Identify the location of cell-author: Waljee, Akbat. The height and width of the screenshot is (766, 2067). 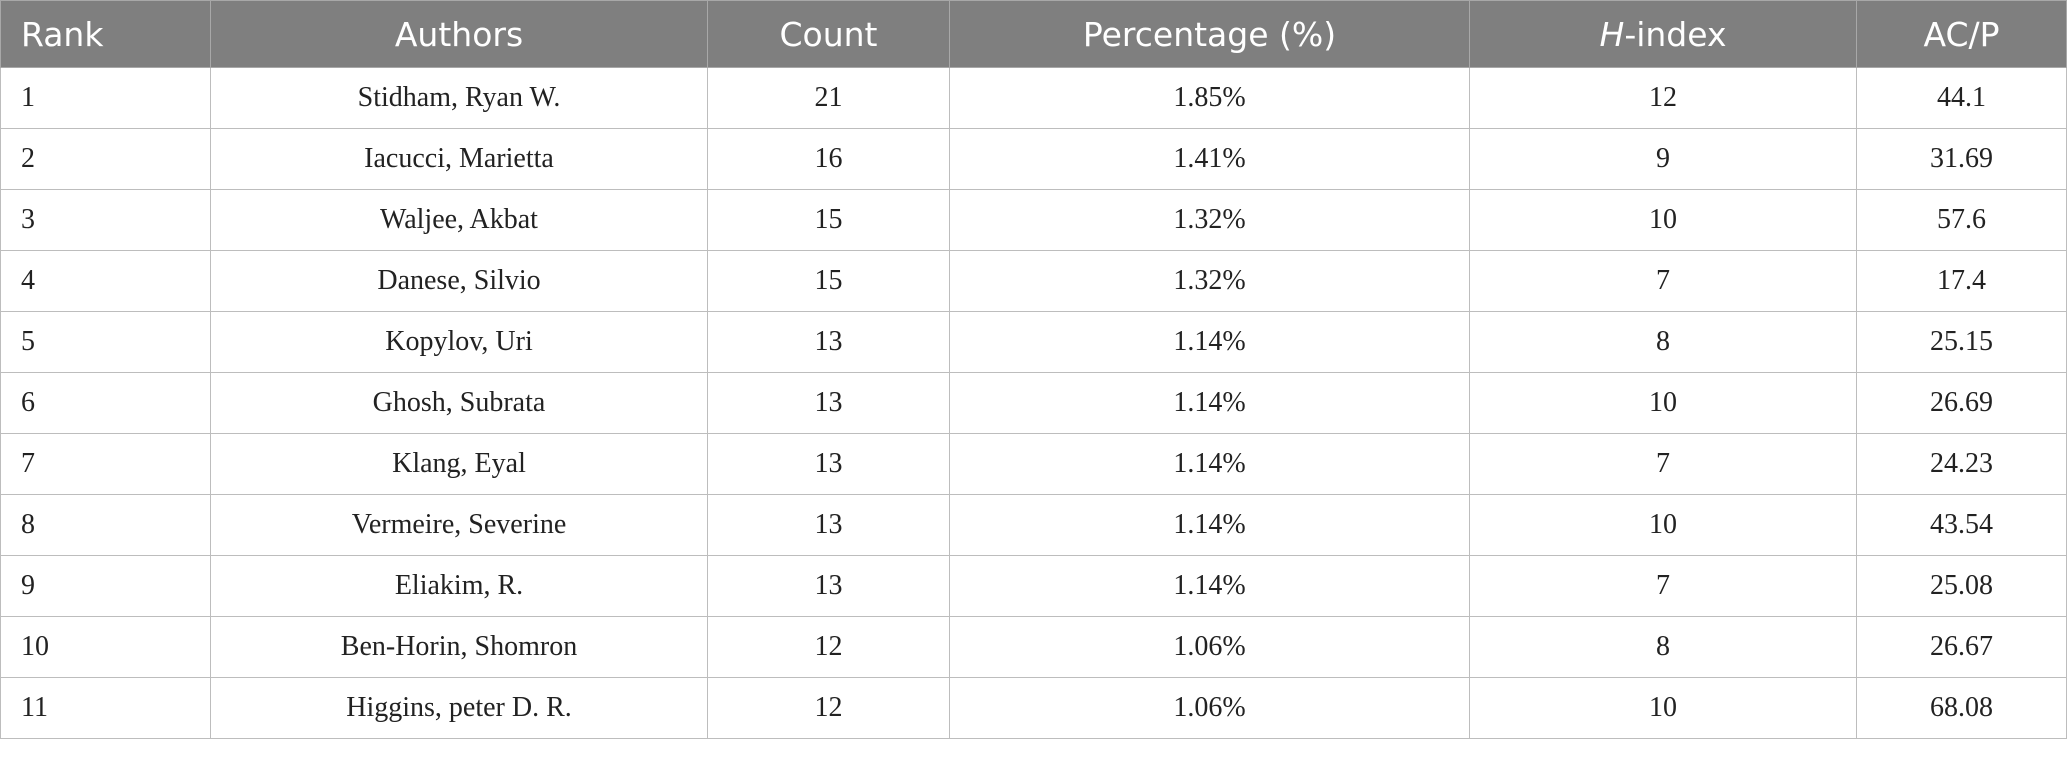
(459, 220).